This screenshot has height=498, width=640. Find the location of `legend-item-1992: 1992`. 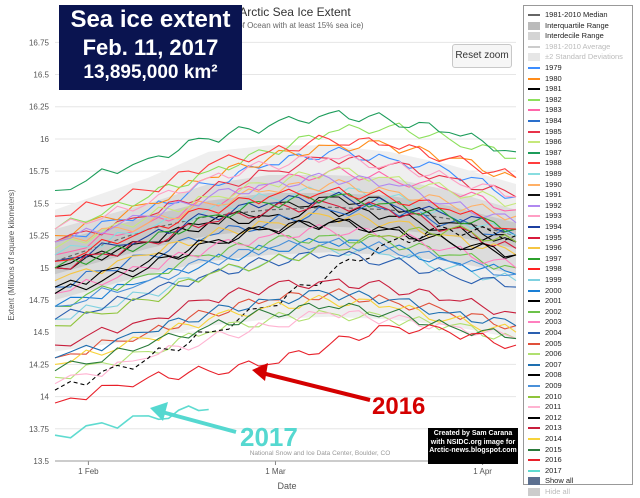

legend-item-1992: 1992 is located at coordinates (545, 206).